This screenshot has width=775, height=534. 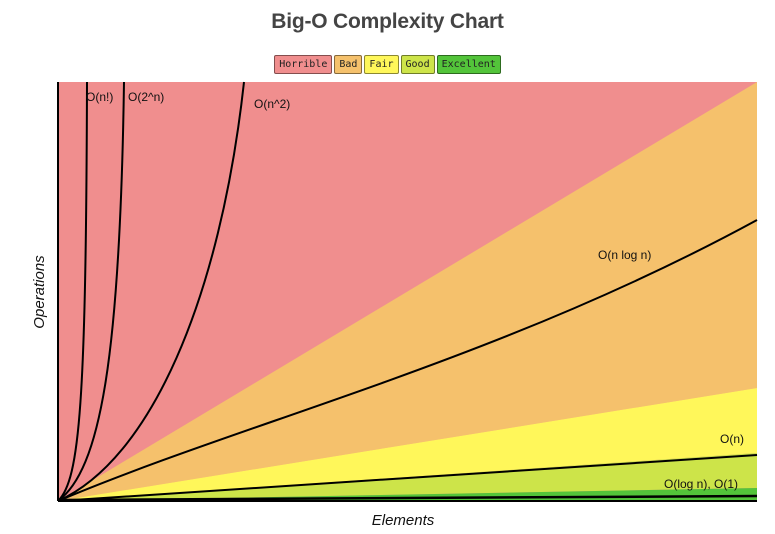 What do you see at coordinates (39, 292) in the screenshot?
I see `y-axis-label: Operations` at bounding box center [39, 292].